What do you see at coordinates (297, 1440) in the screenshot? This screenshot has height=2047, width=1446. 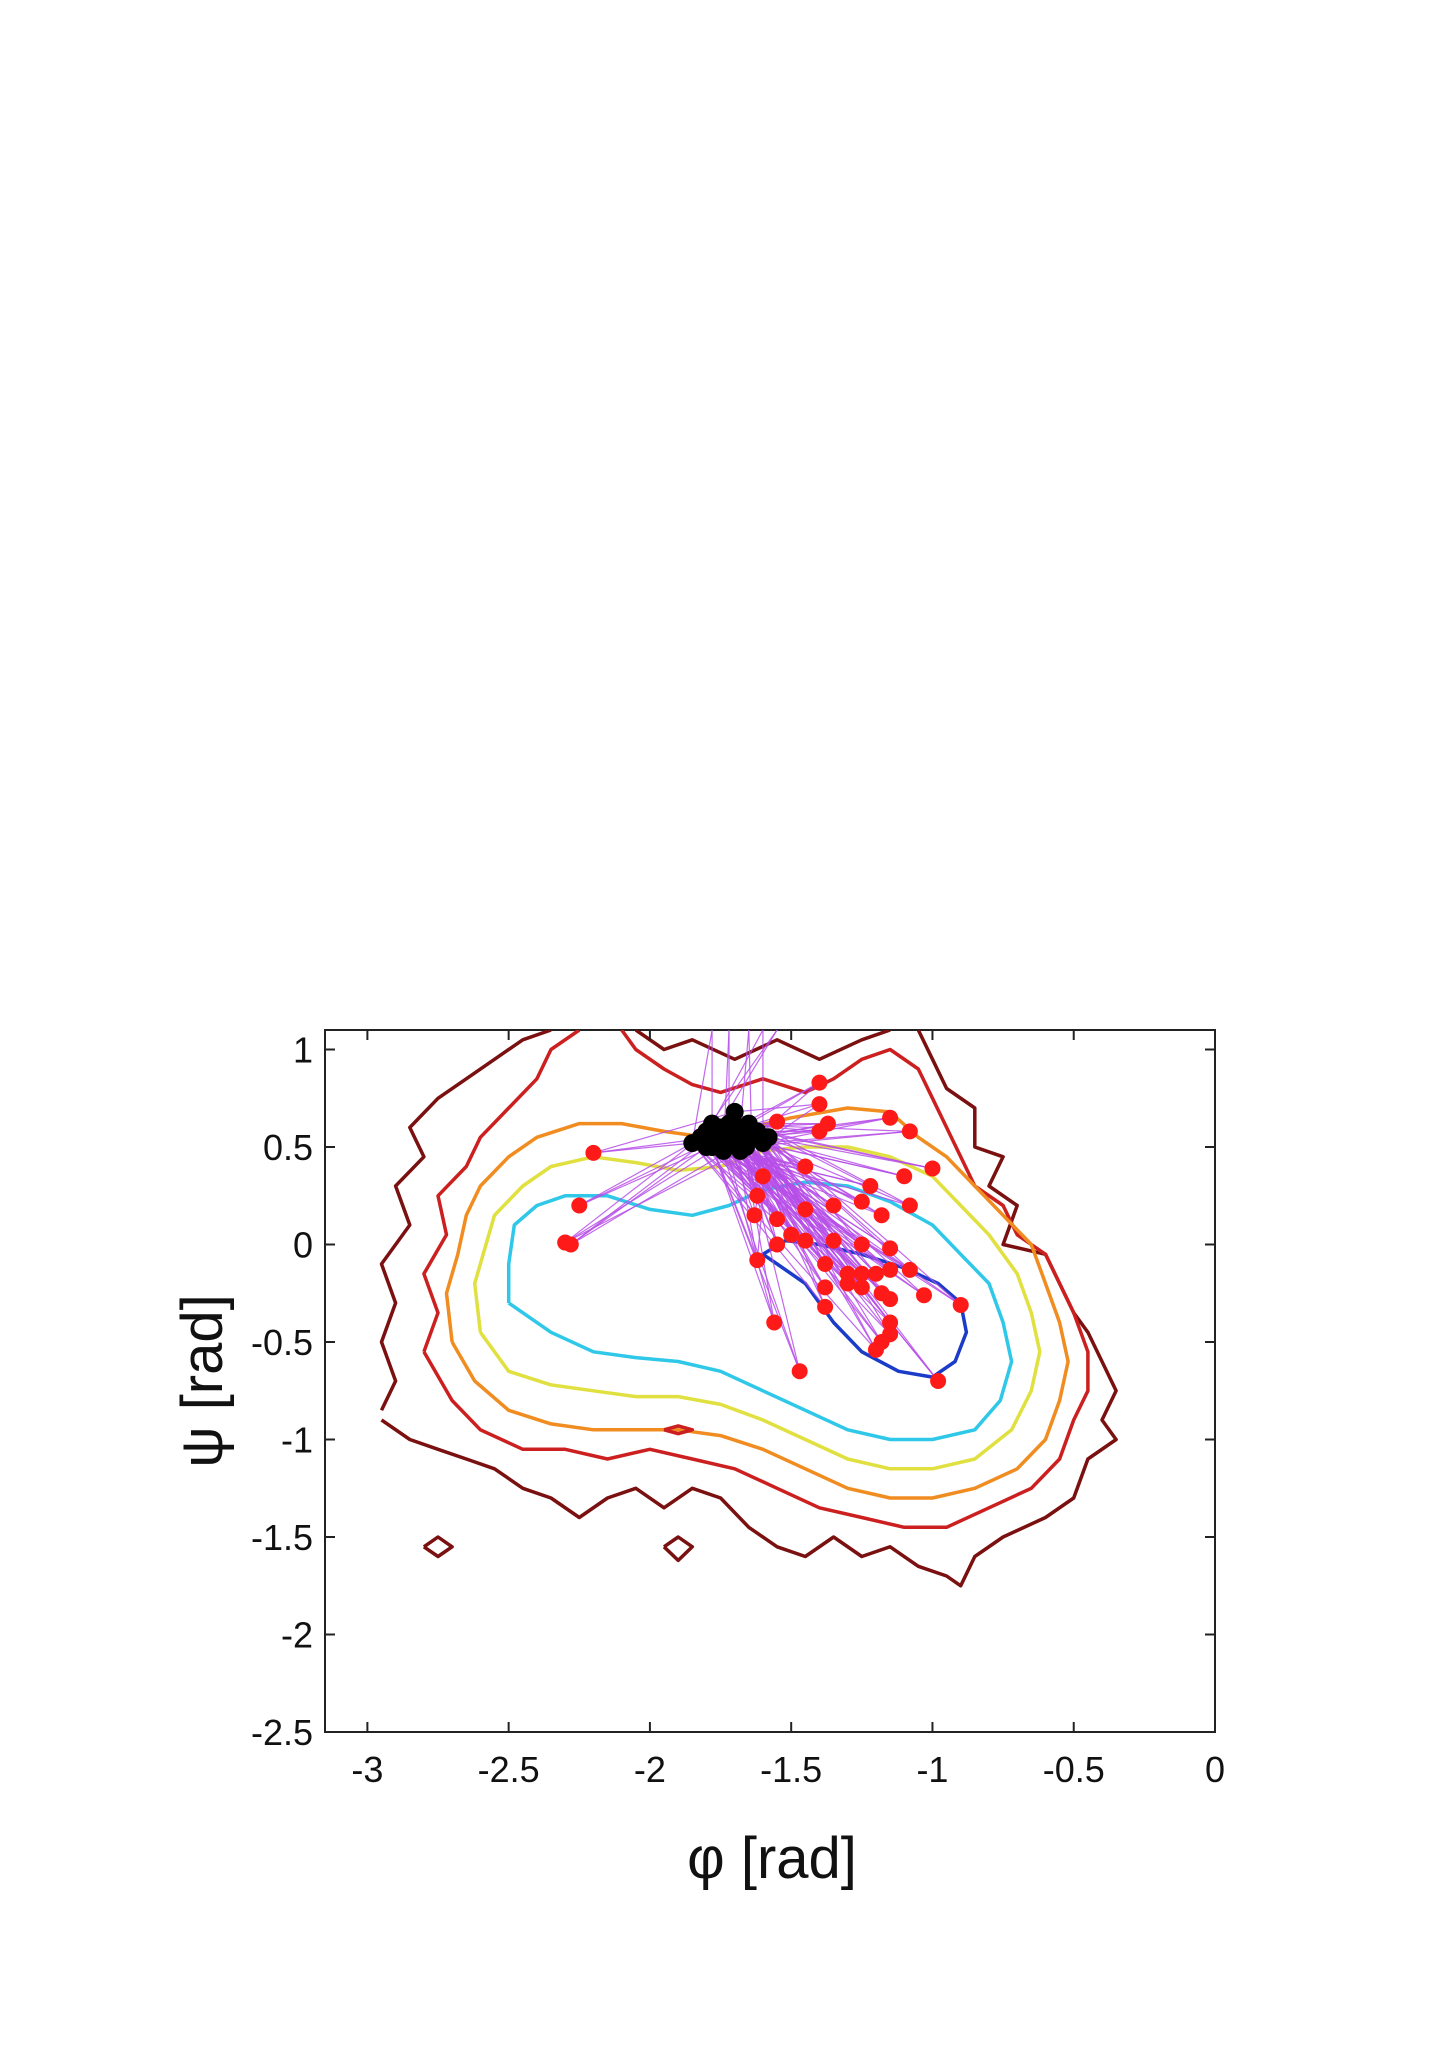 I see `y-tick-label: -1` at bounding box center [297, 1440].